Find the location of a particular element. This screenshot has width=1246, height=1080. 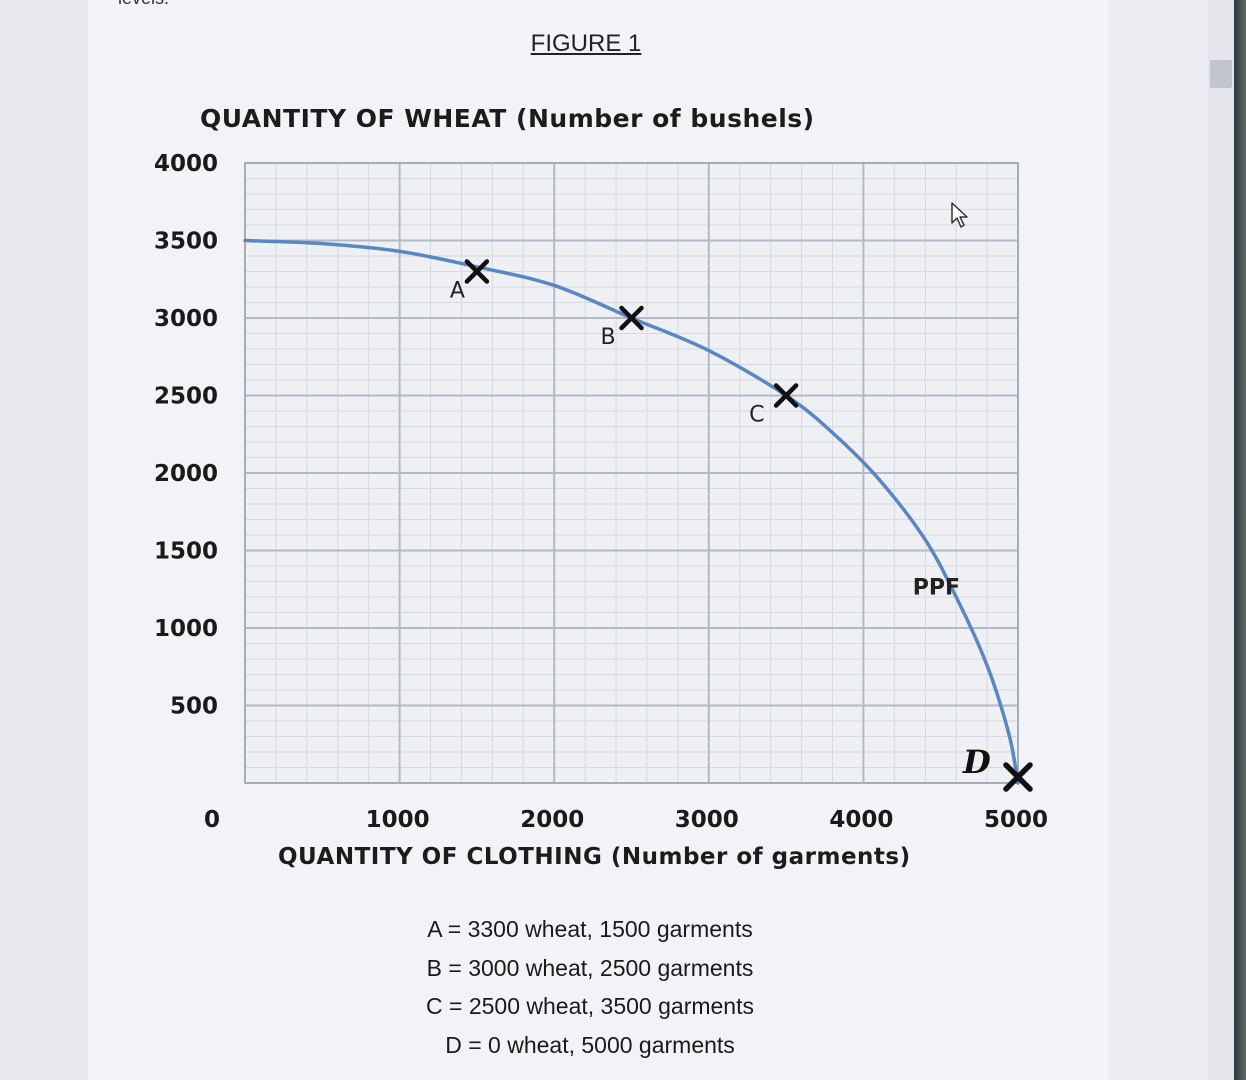

scrollbar-track is located at coordinates (1221, 540).